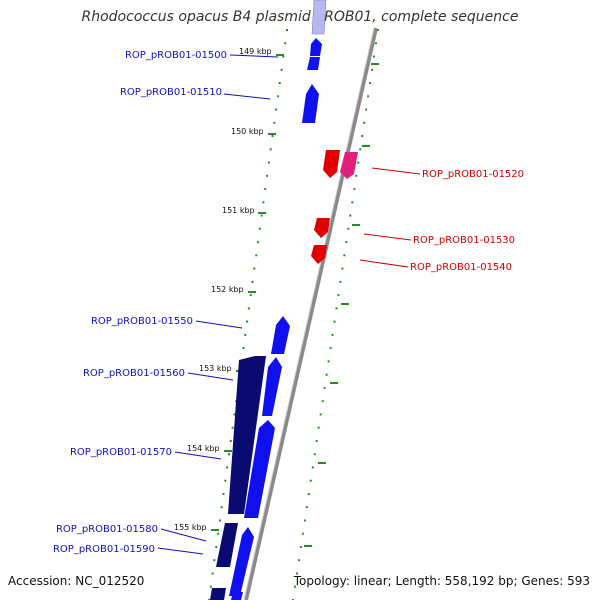  I want to click on gene-label-ROP_pROB01-01500: ROP_pROB01-01500, so click(176, 55).